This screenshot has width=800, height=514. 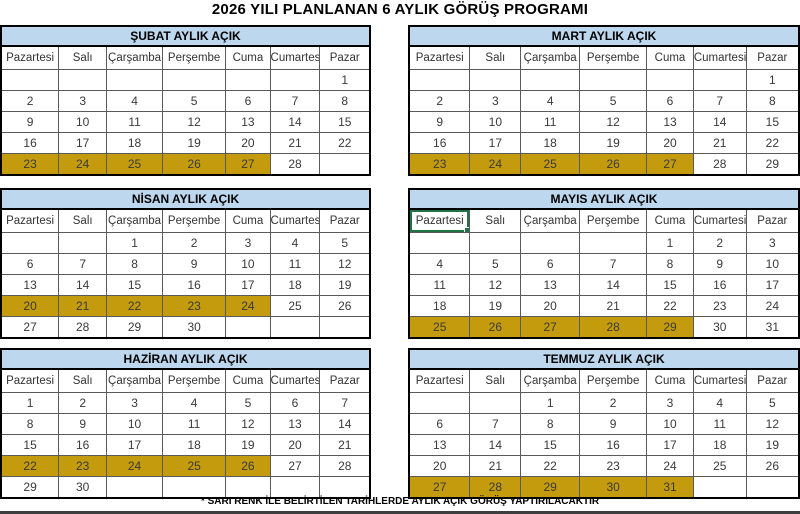 What do you see at coordinates (83, 57) in the screenshot?
I see `day-header: Salı` at bounding box center [83, 57].